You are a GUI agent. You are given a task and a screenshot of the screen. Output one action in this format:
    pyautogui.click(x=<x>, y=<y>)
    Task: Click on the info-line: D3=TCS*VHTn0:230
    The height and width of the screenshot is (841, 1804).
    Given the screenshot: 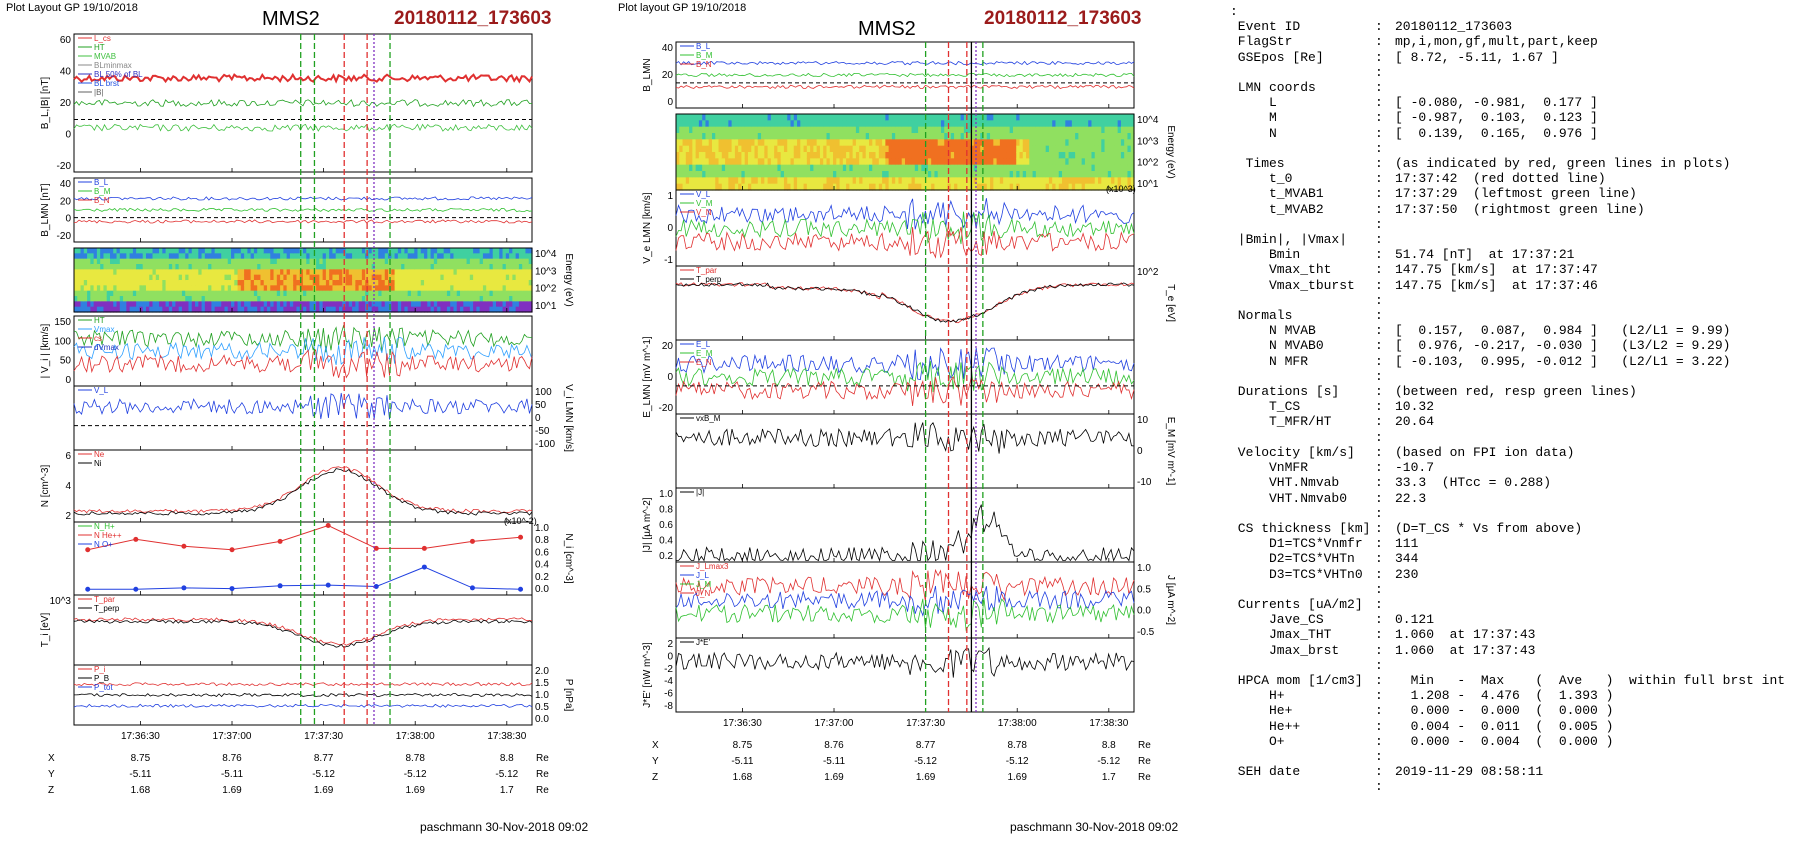 What is the action you would take?
    pyautogui.click(x=1515, y=574)
    